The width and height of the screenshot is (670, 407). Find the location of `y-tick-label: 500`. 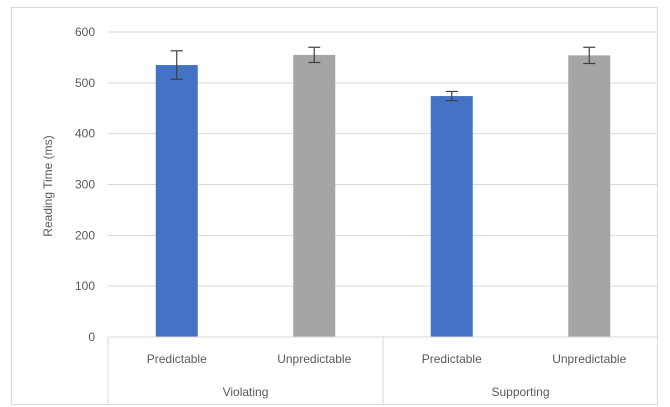

y-tick-label: 500 is located at coordinates (85, 83).